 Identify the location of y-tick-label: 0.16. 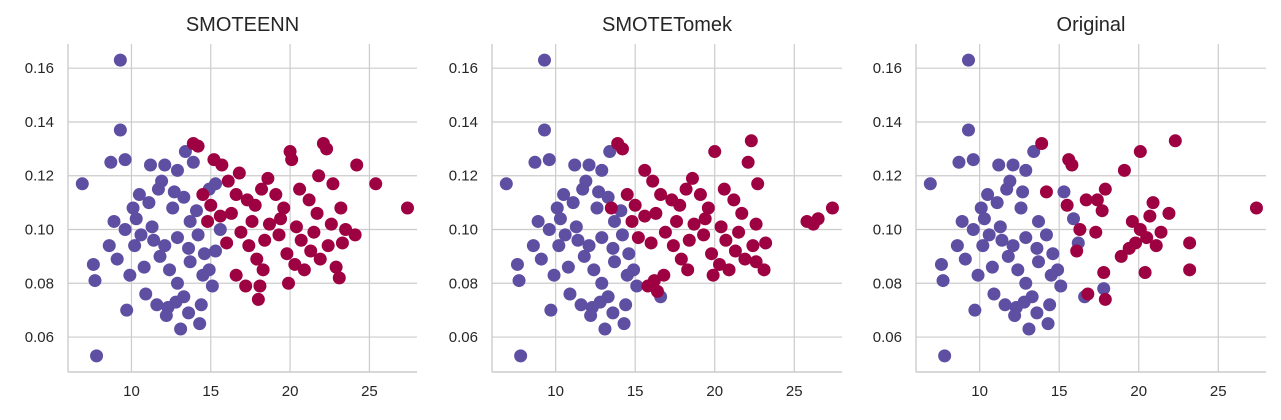
(39, 68).